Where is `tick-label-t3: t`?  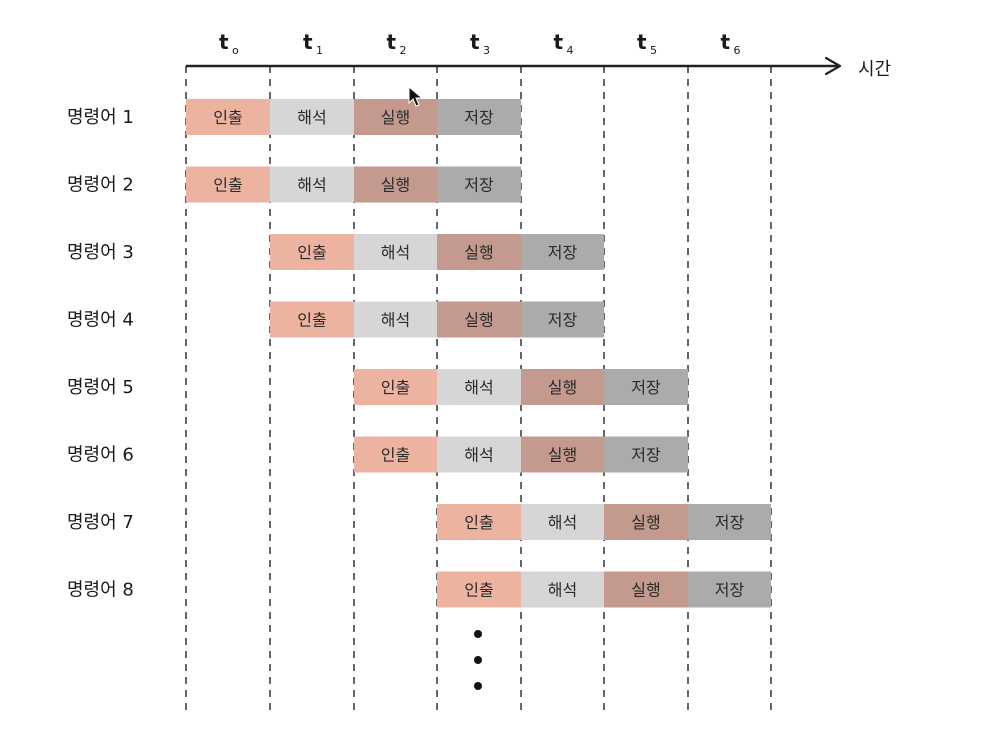 tick-label-t3: t is located at coordinates (475, 42).